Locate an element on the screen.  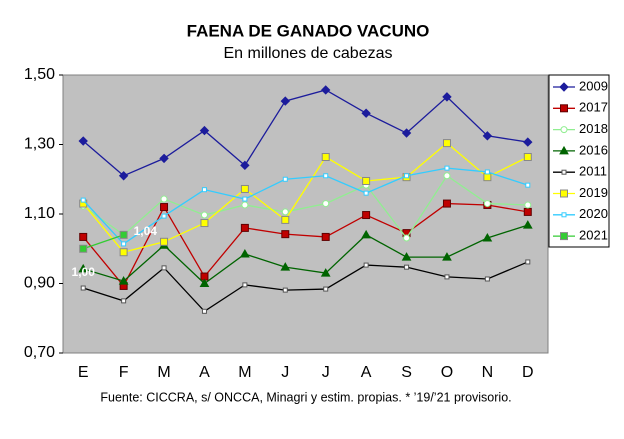
y-tick-label: 1,50 is located at coordinates (39, 74).